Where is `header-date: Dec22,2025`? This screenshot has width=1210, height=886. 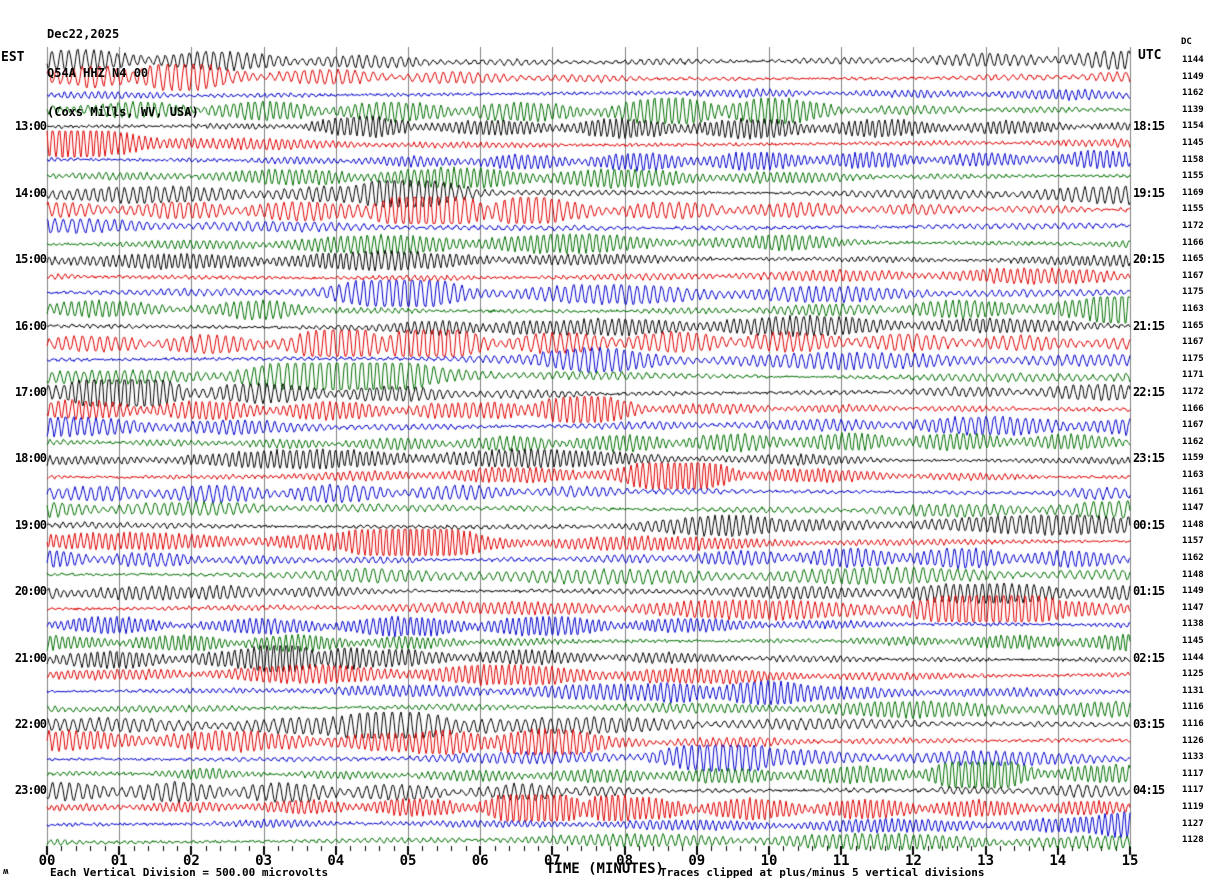
header-date: Dec22,2025 is located at coordinates (83, 34).